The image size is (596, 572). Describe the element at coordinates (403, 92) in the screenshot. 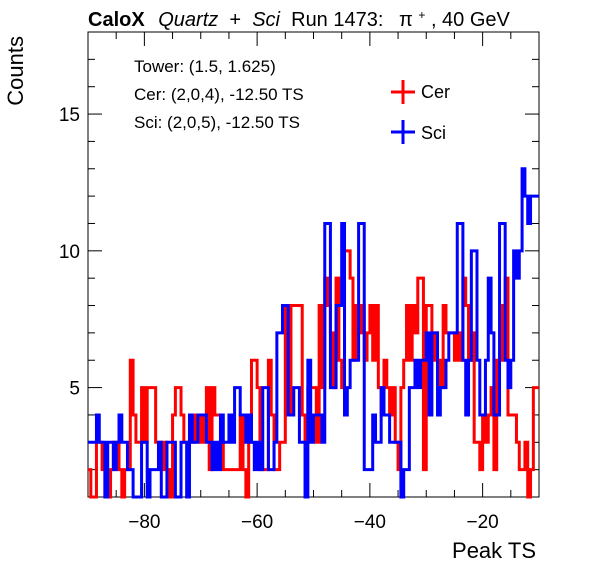

I see `legend-cer-marker` at that location.